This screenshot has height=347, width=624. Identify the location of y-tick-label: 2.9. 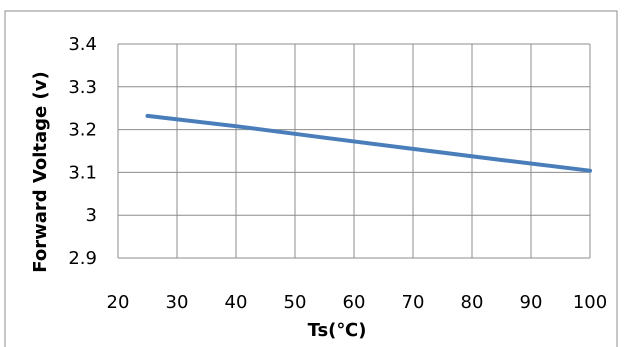
(82, 258).